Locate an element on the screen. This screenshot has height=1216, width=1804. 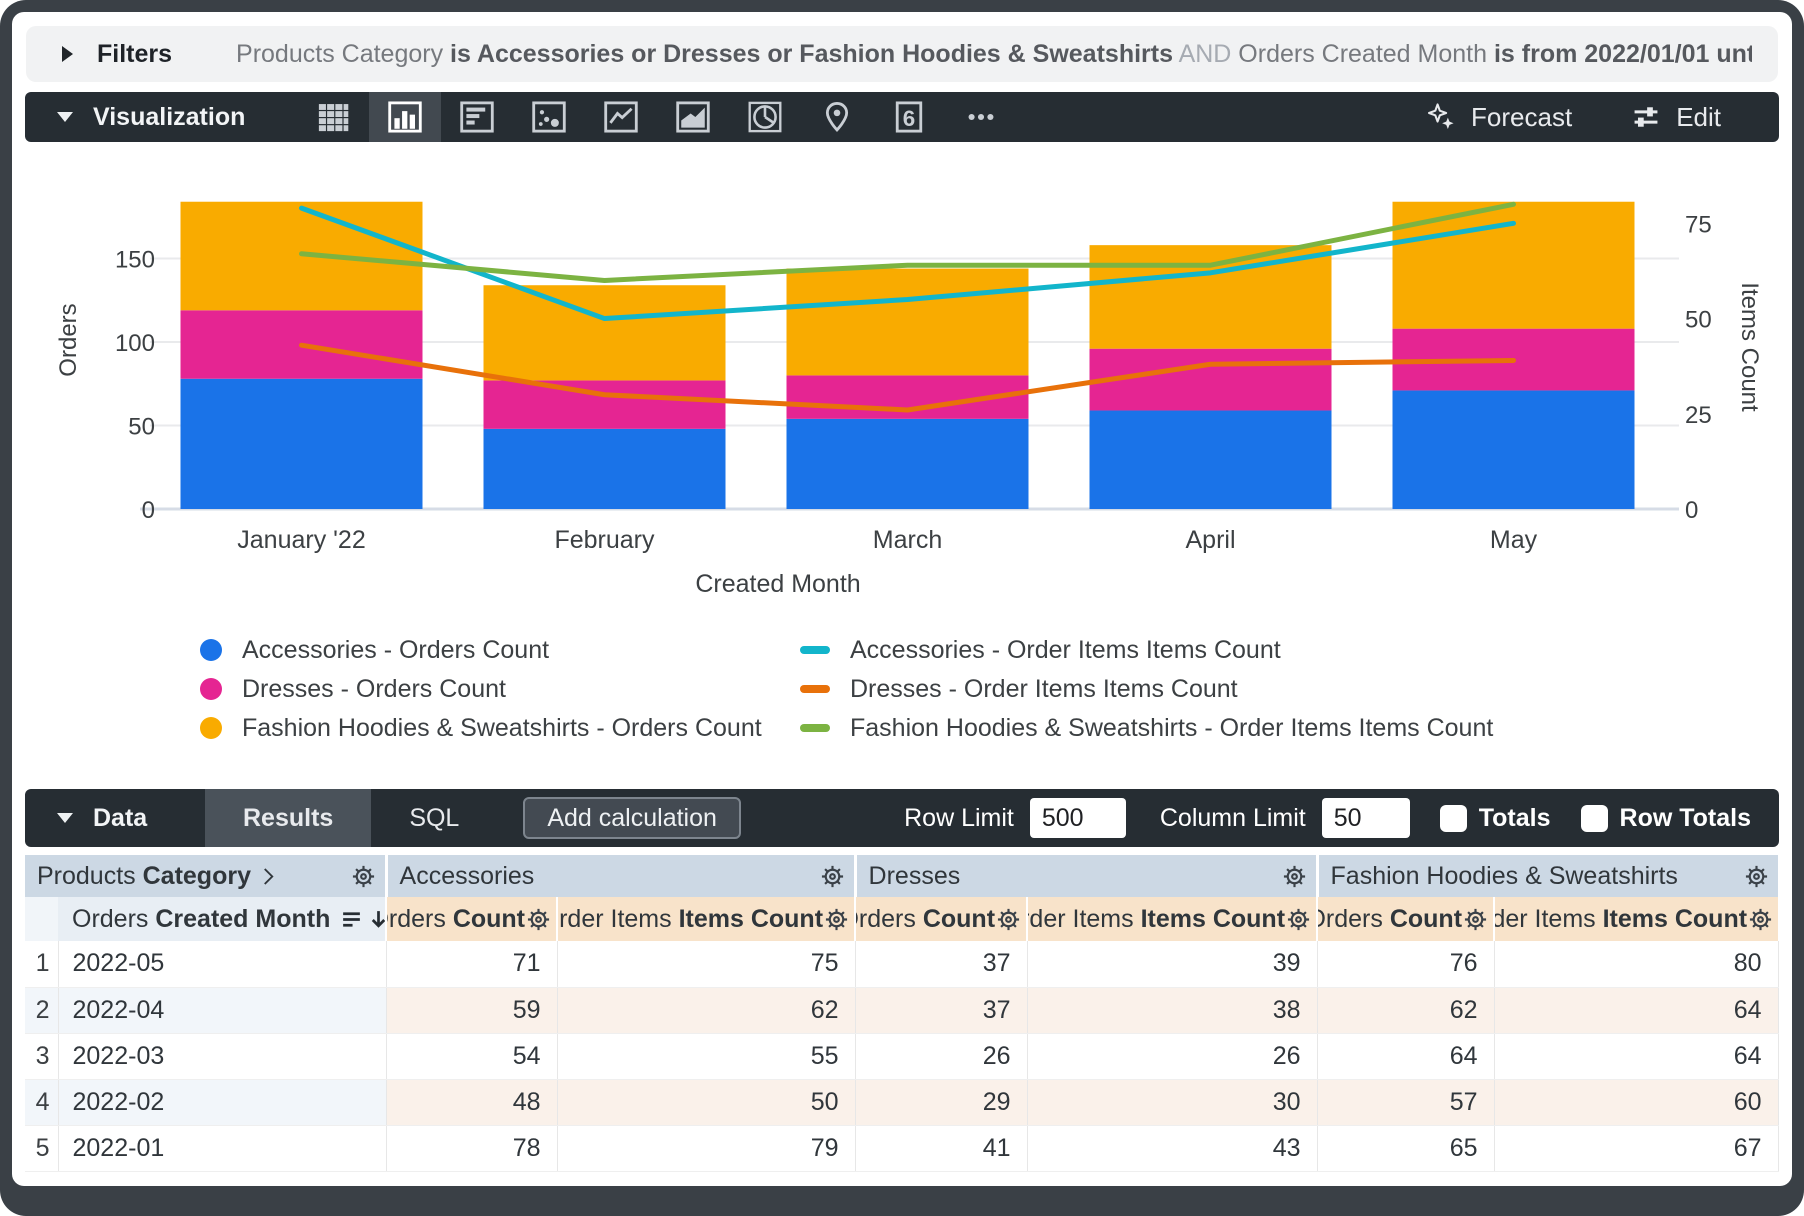
chart-lines is located at coordinates (907, 307).